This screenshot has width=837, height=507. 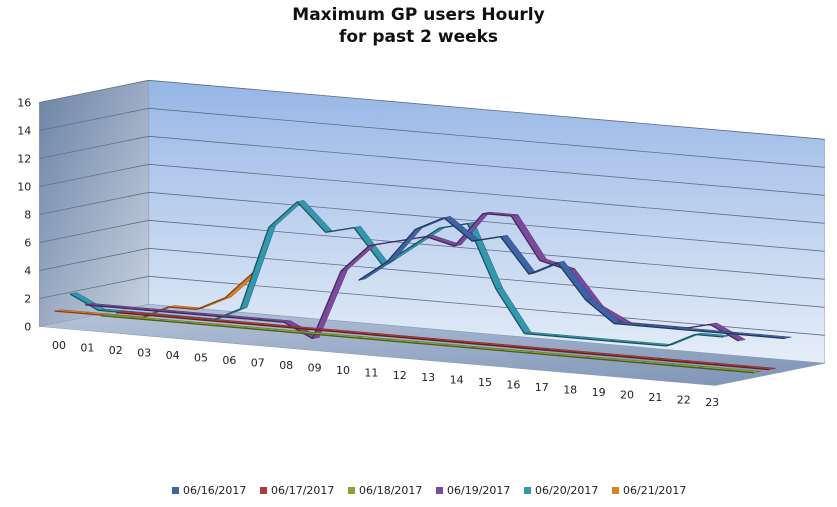 I want to click on y-tick-label-6: 12, so click(x=24, y=159).